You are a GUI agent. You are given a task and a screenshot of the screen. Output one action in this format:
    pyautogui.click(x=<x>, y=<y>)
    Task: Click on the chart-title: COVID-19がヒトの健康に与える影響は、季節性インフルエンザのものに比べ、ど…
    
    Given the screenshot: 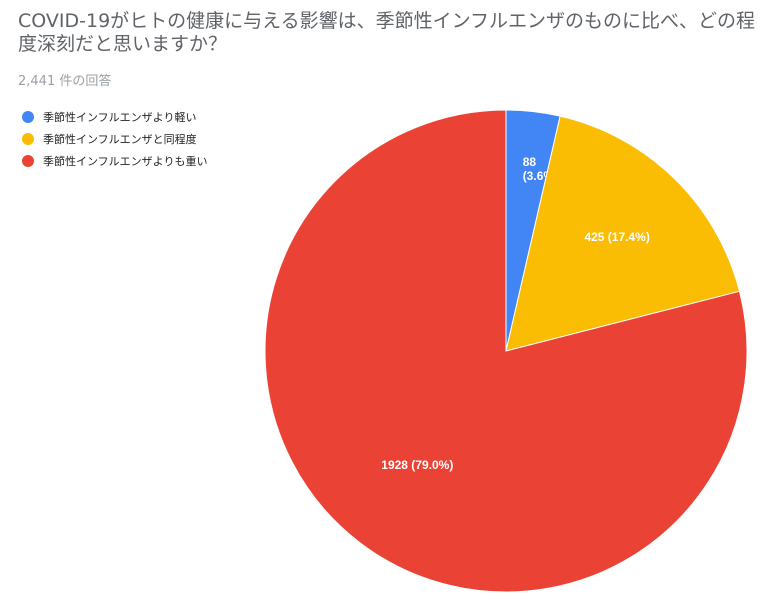 What is the action you would take?
    pyautogui.click(x=387, y=32)
    